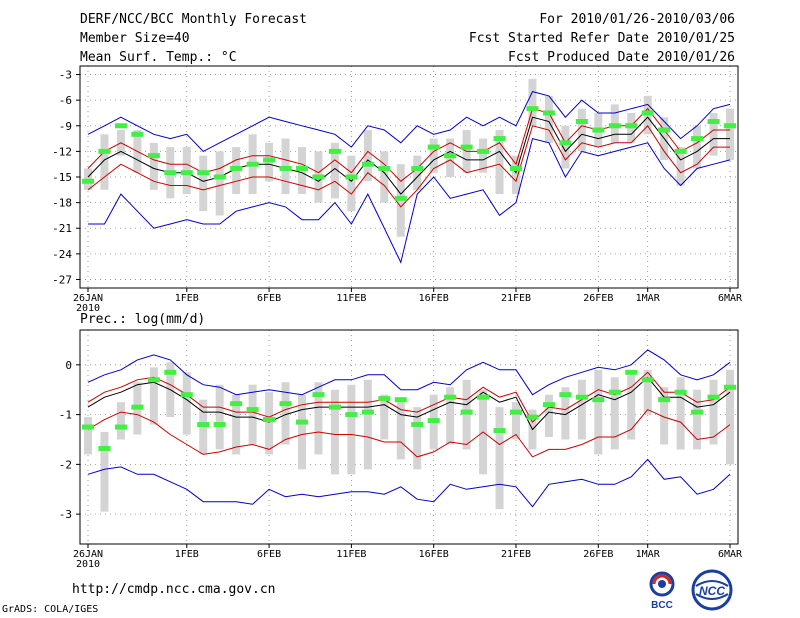 The width and height of the screenshot is (800, 618). I want to click on ncc-logo-text: NCC, so click(712, 591).